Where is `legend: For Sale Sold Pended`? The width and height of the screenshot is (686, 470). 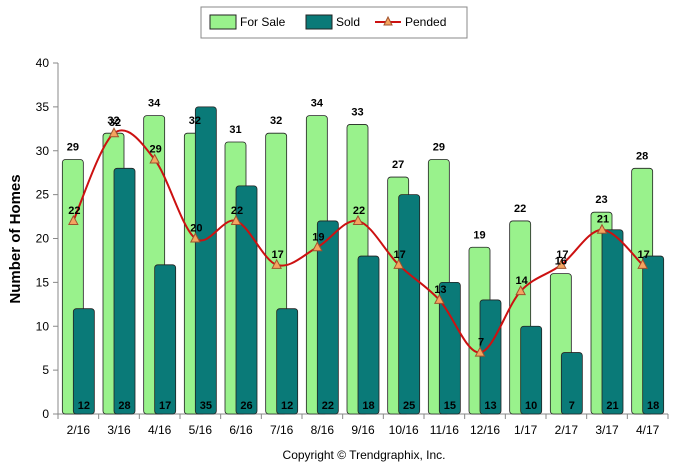 legend: For Sale Sold Pended is located at coordinates (334, 22).